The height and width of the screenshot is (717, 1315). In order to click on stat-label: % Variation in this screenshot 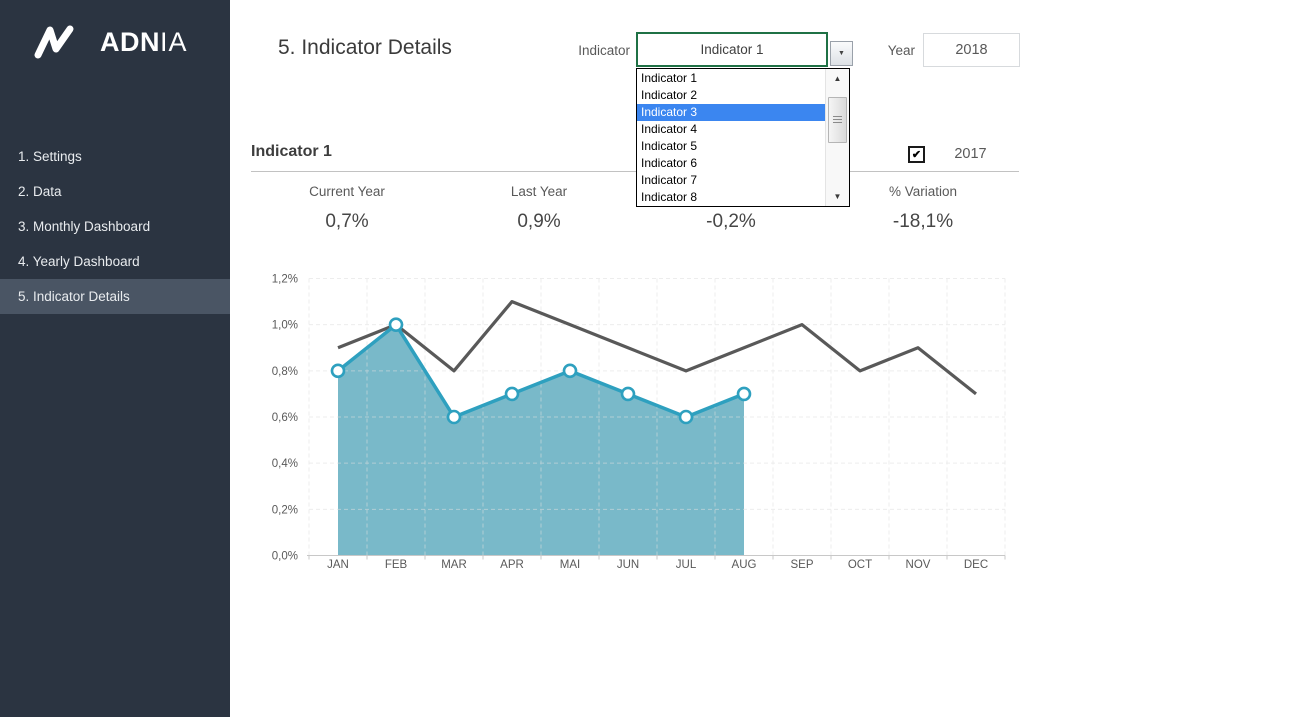, I will do `click(923, 191)`.